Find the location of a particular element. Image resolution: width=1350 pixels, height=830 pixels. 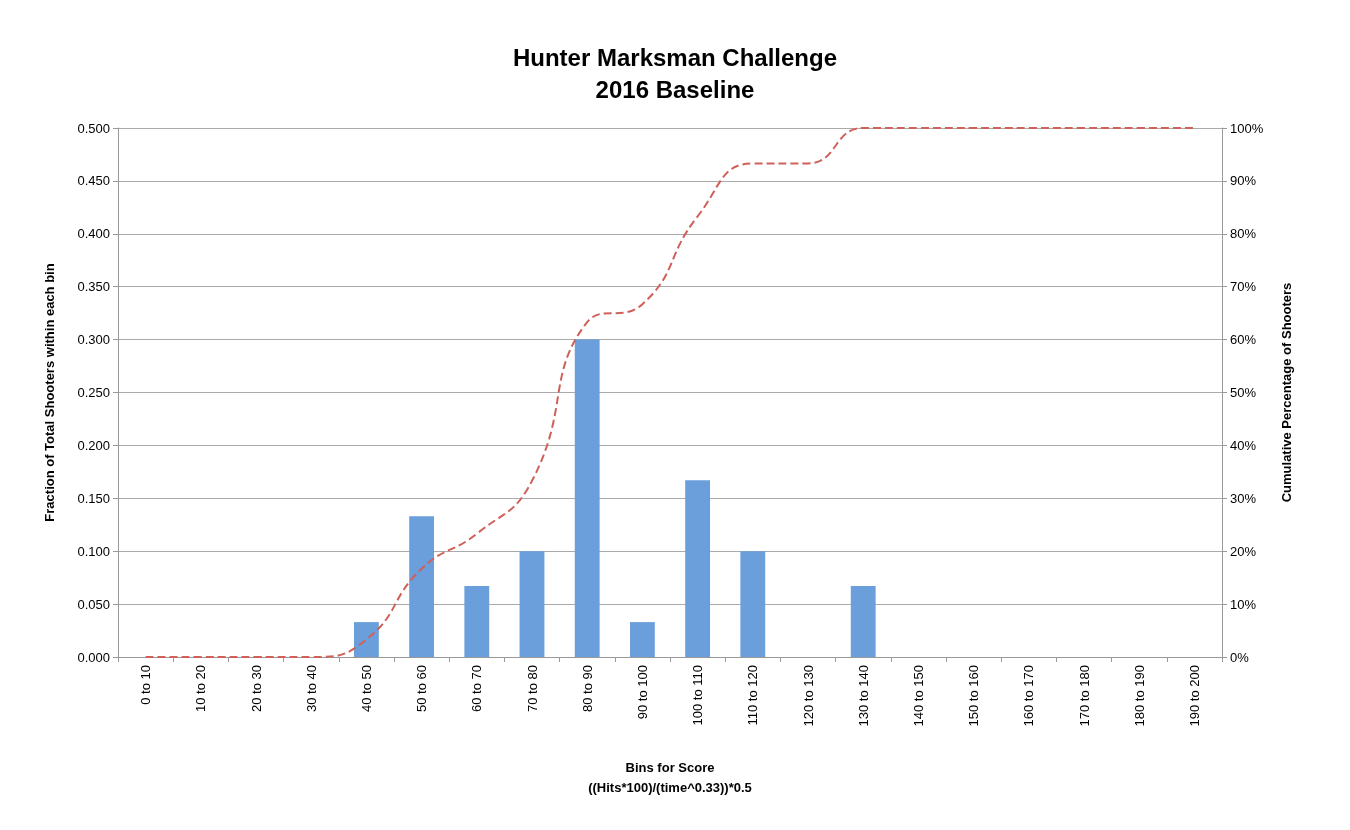

y-tick-label: 0.350 is located at coordinates (93, 287).